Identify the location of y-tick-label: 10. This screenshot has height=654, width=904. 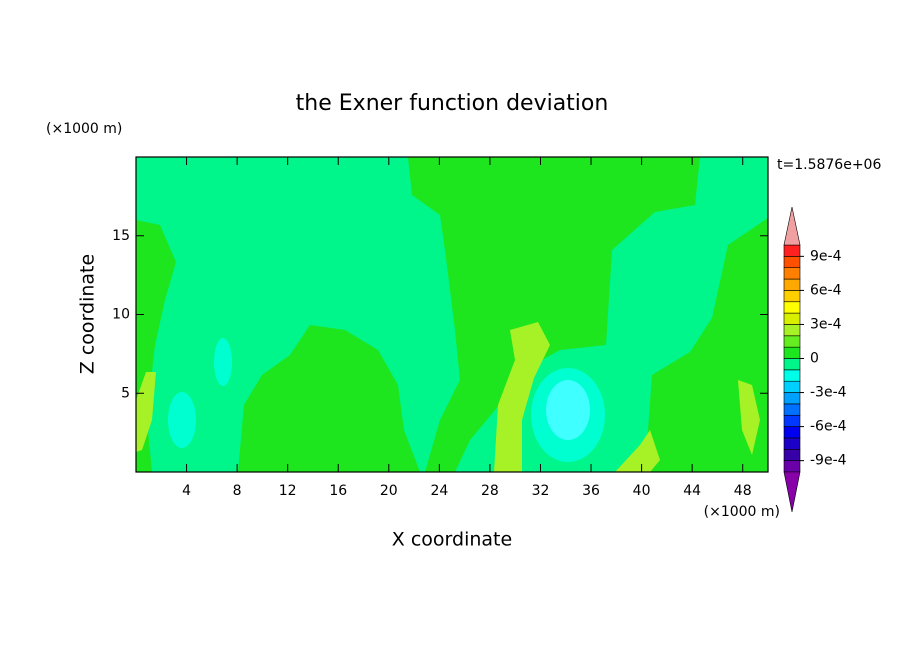
(121, 315).